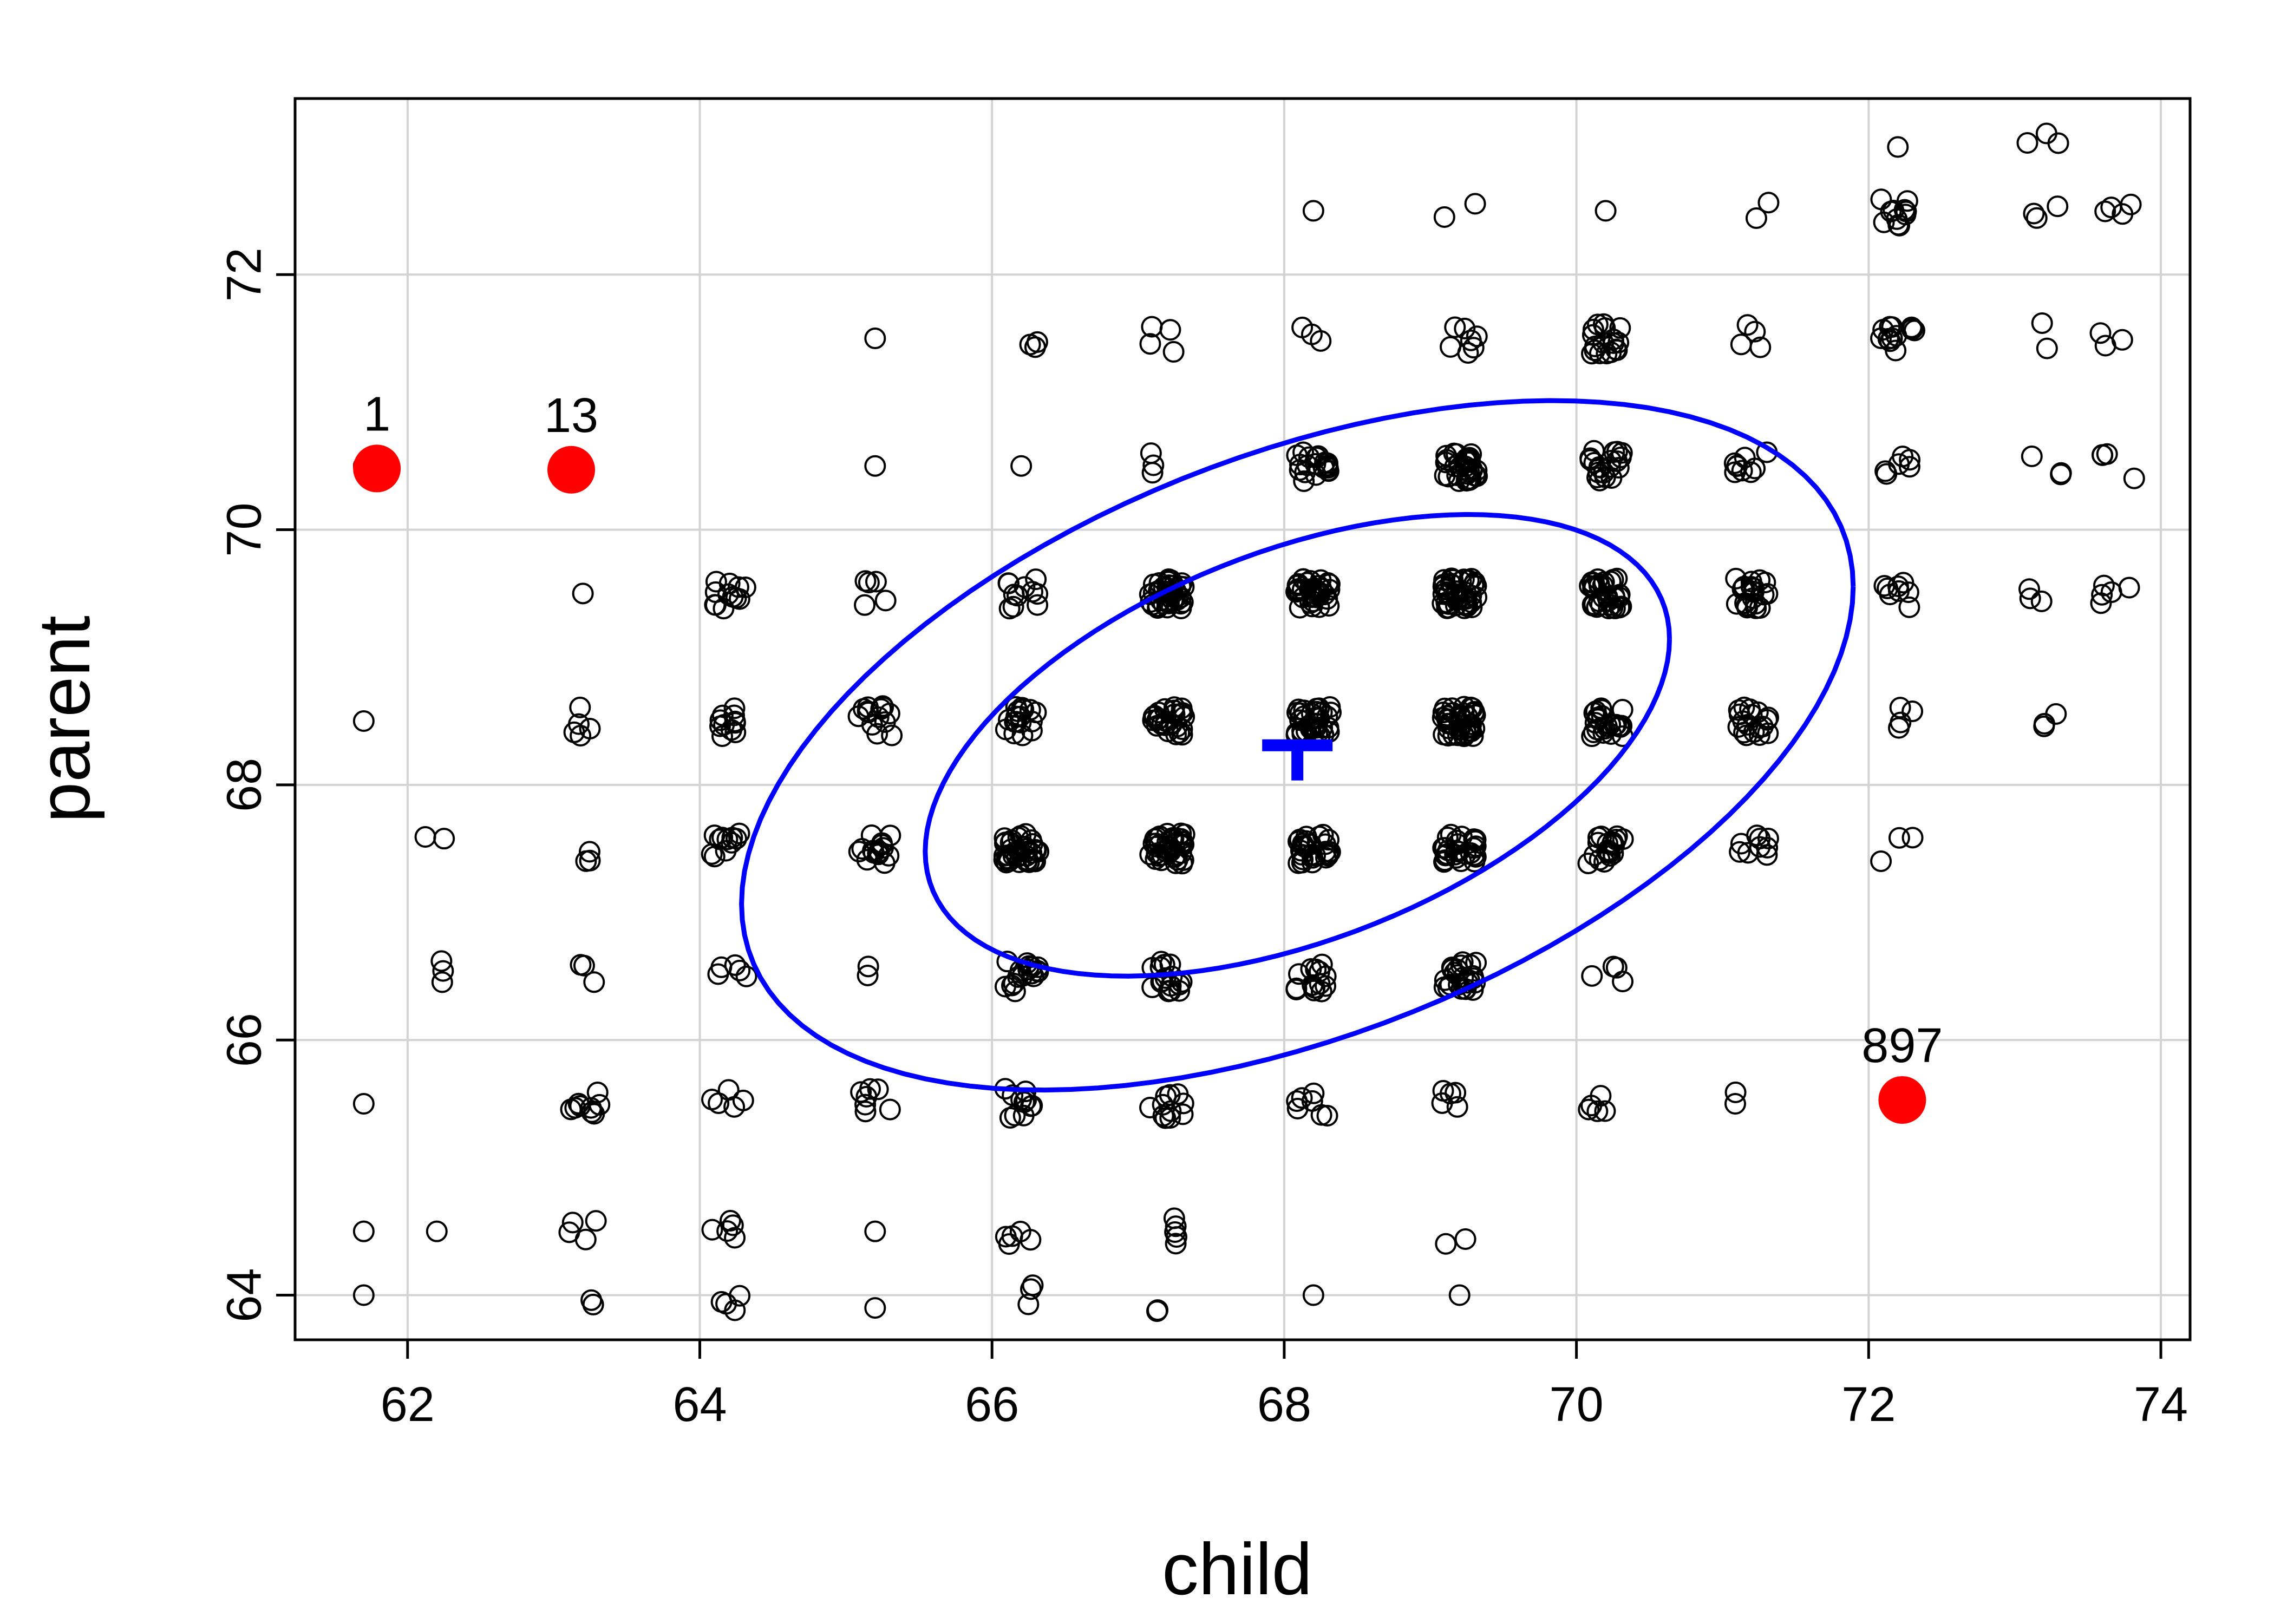 This screenshot has height=1624, width=2274. I want to click on y-tick-label: 70, so click(245, 529).